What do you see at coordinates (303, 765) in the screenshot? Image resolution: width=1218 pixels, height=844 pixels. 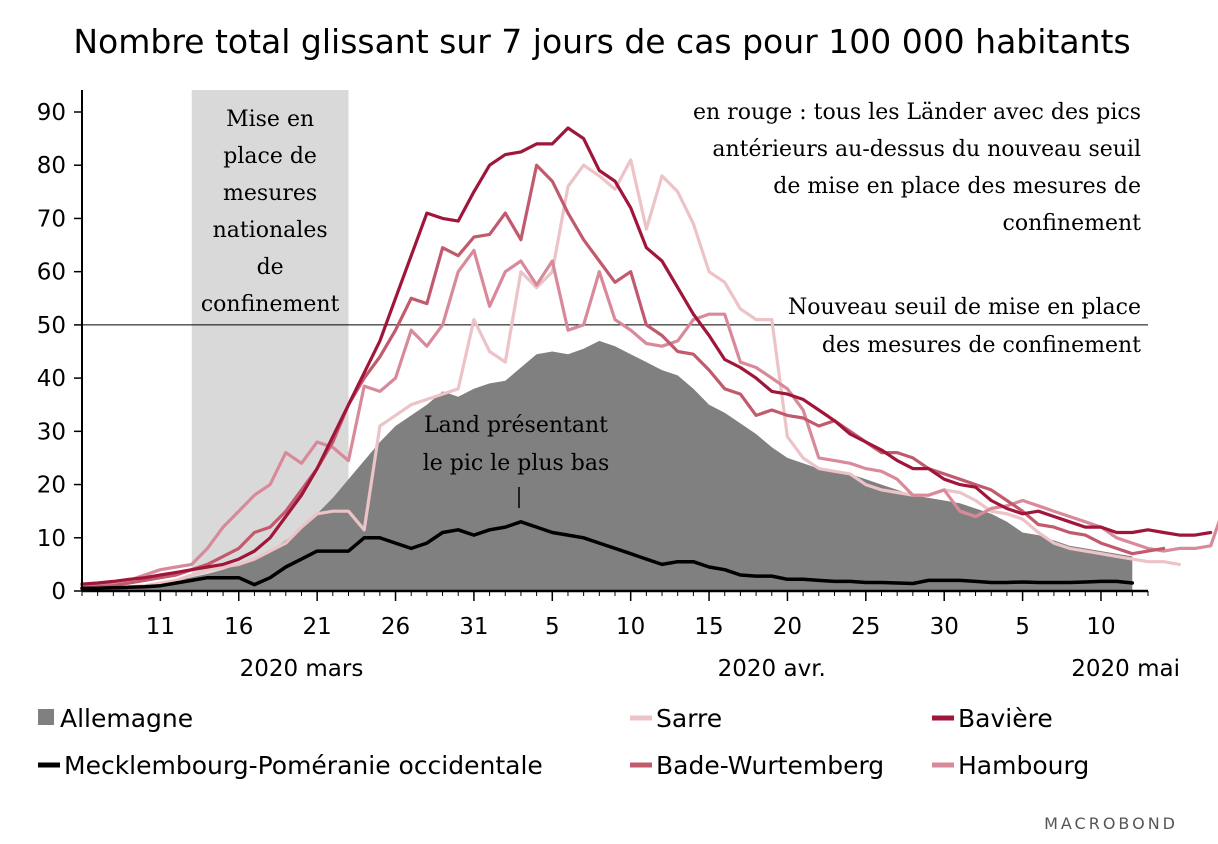 I see `legend-label-mecklembourg: Mecklembourg-Poméranie occidentale` at bounding box center [303, 765].